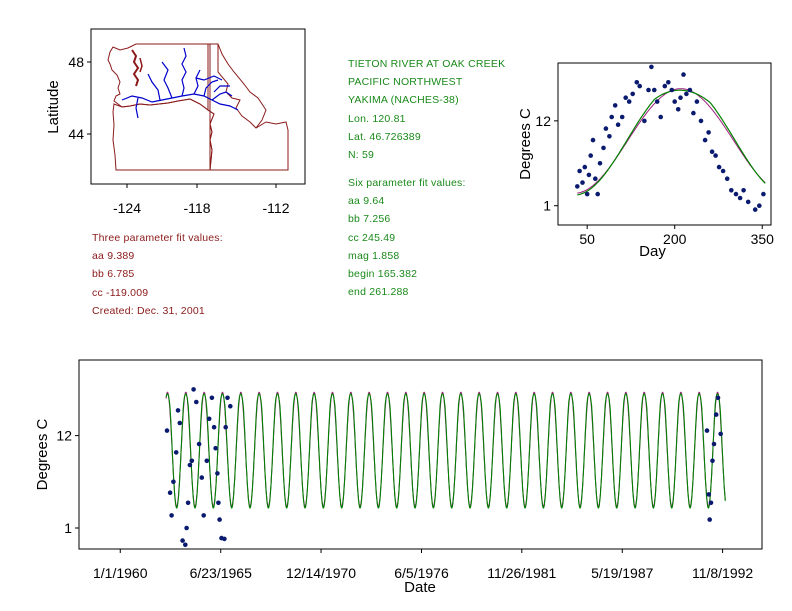 This screenshot has height=611, width=792. I want to click on station-name: TIETON RIVER AT OAK CREEK, so click(427, 64).